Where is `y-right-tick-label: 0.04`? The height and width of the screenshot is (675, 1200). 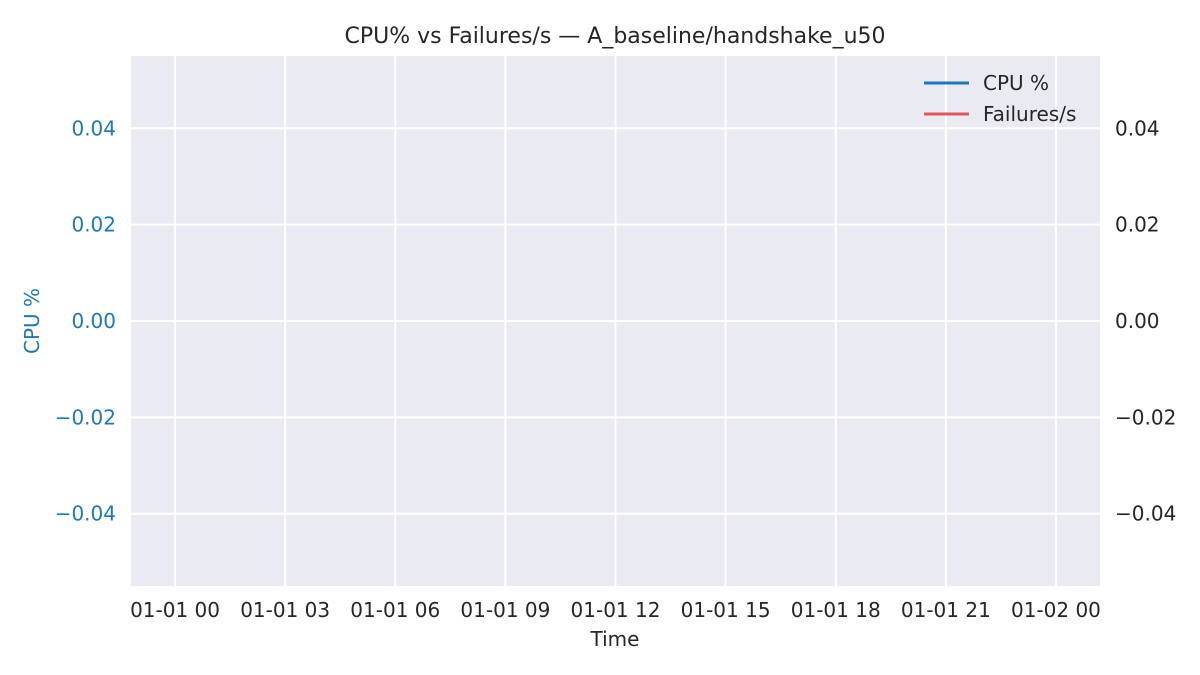 y-right-tick-label: 0.04 is located at coordinates (1137, 128).